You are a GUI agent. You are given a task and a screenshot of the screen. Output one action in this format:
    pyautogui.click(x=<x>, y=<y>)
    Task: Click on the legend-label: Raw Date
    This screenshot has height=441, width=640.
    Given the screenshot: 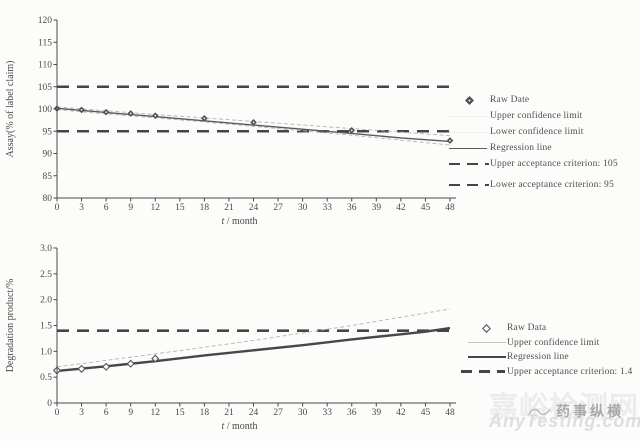 What is the action you would take?
    pyautogui.click(x=510, y=100)
    